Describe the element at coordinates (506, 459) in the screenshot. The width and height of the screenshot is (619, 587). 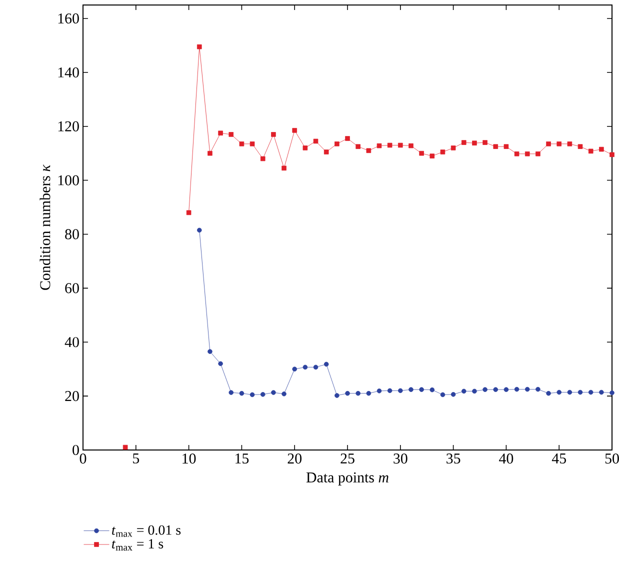
I see `x-tick-label: 40` at that location.